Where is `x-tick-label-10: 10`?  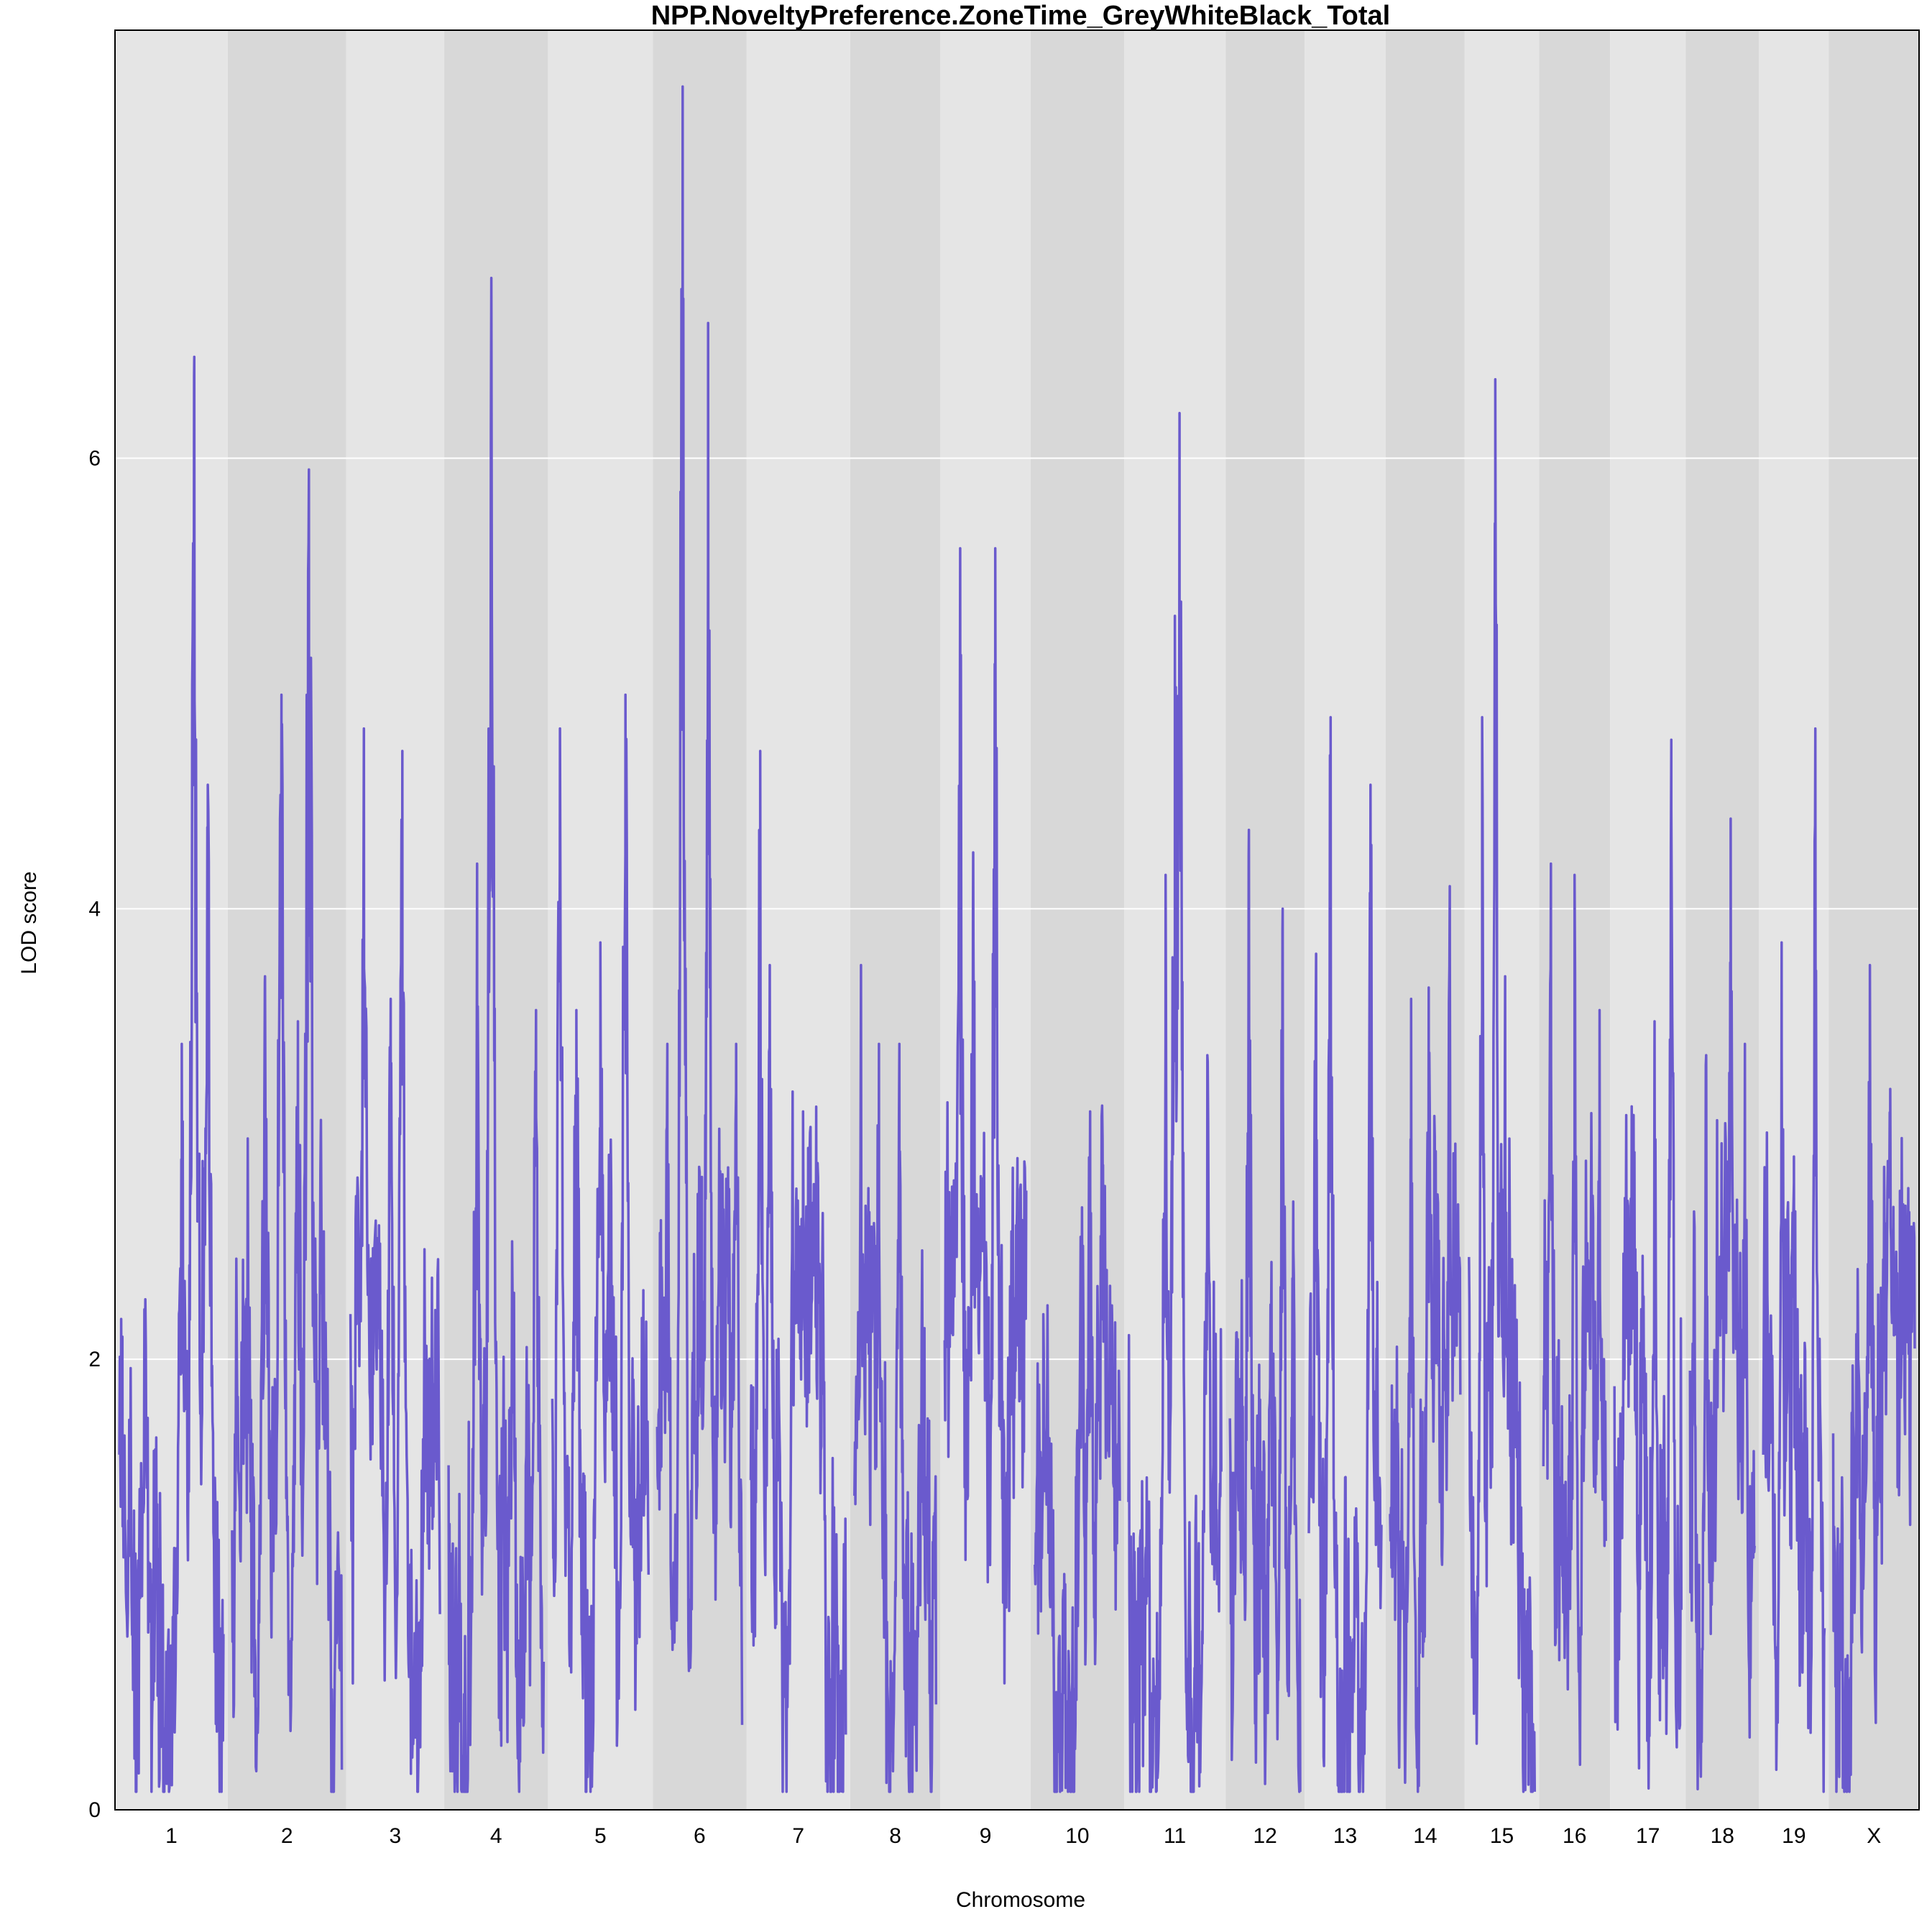 x-tick-label-10: 10 is located at coordinates (1077, 1836).